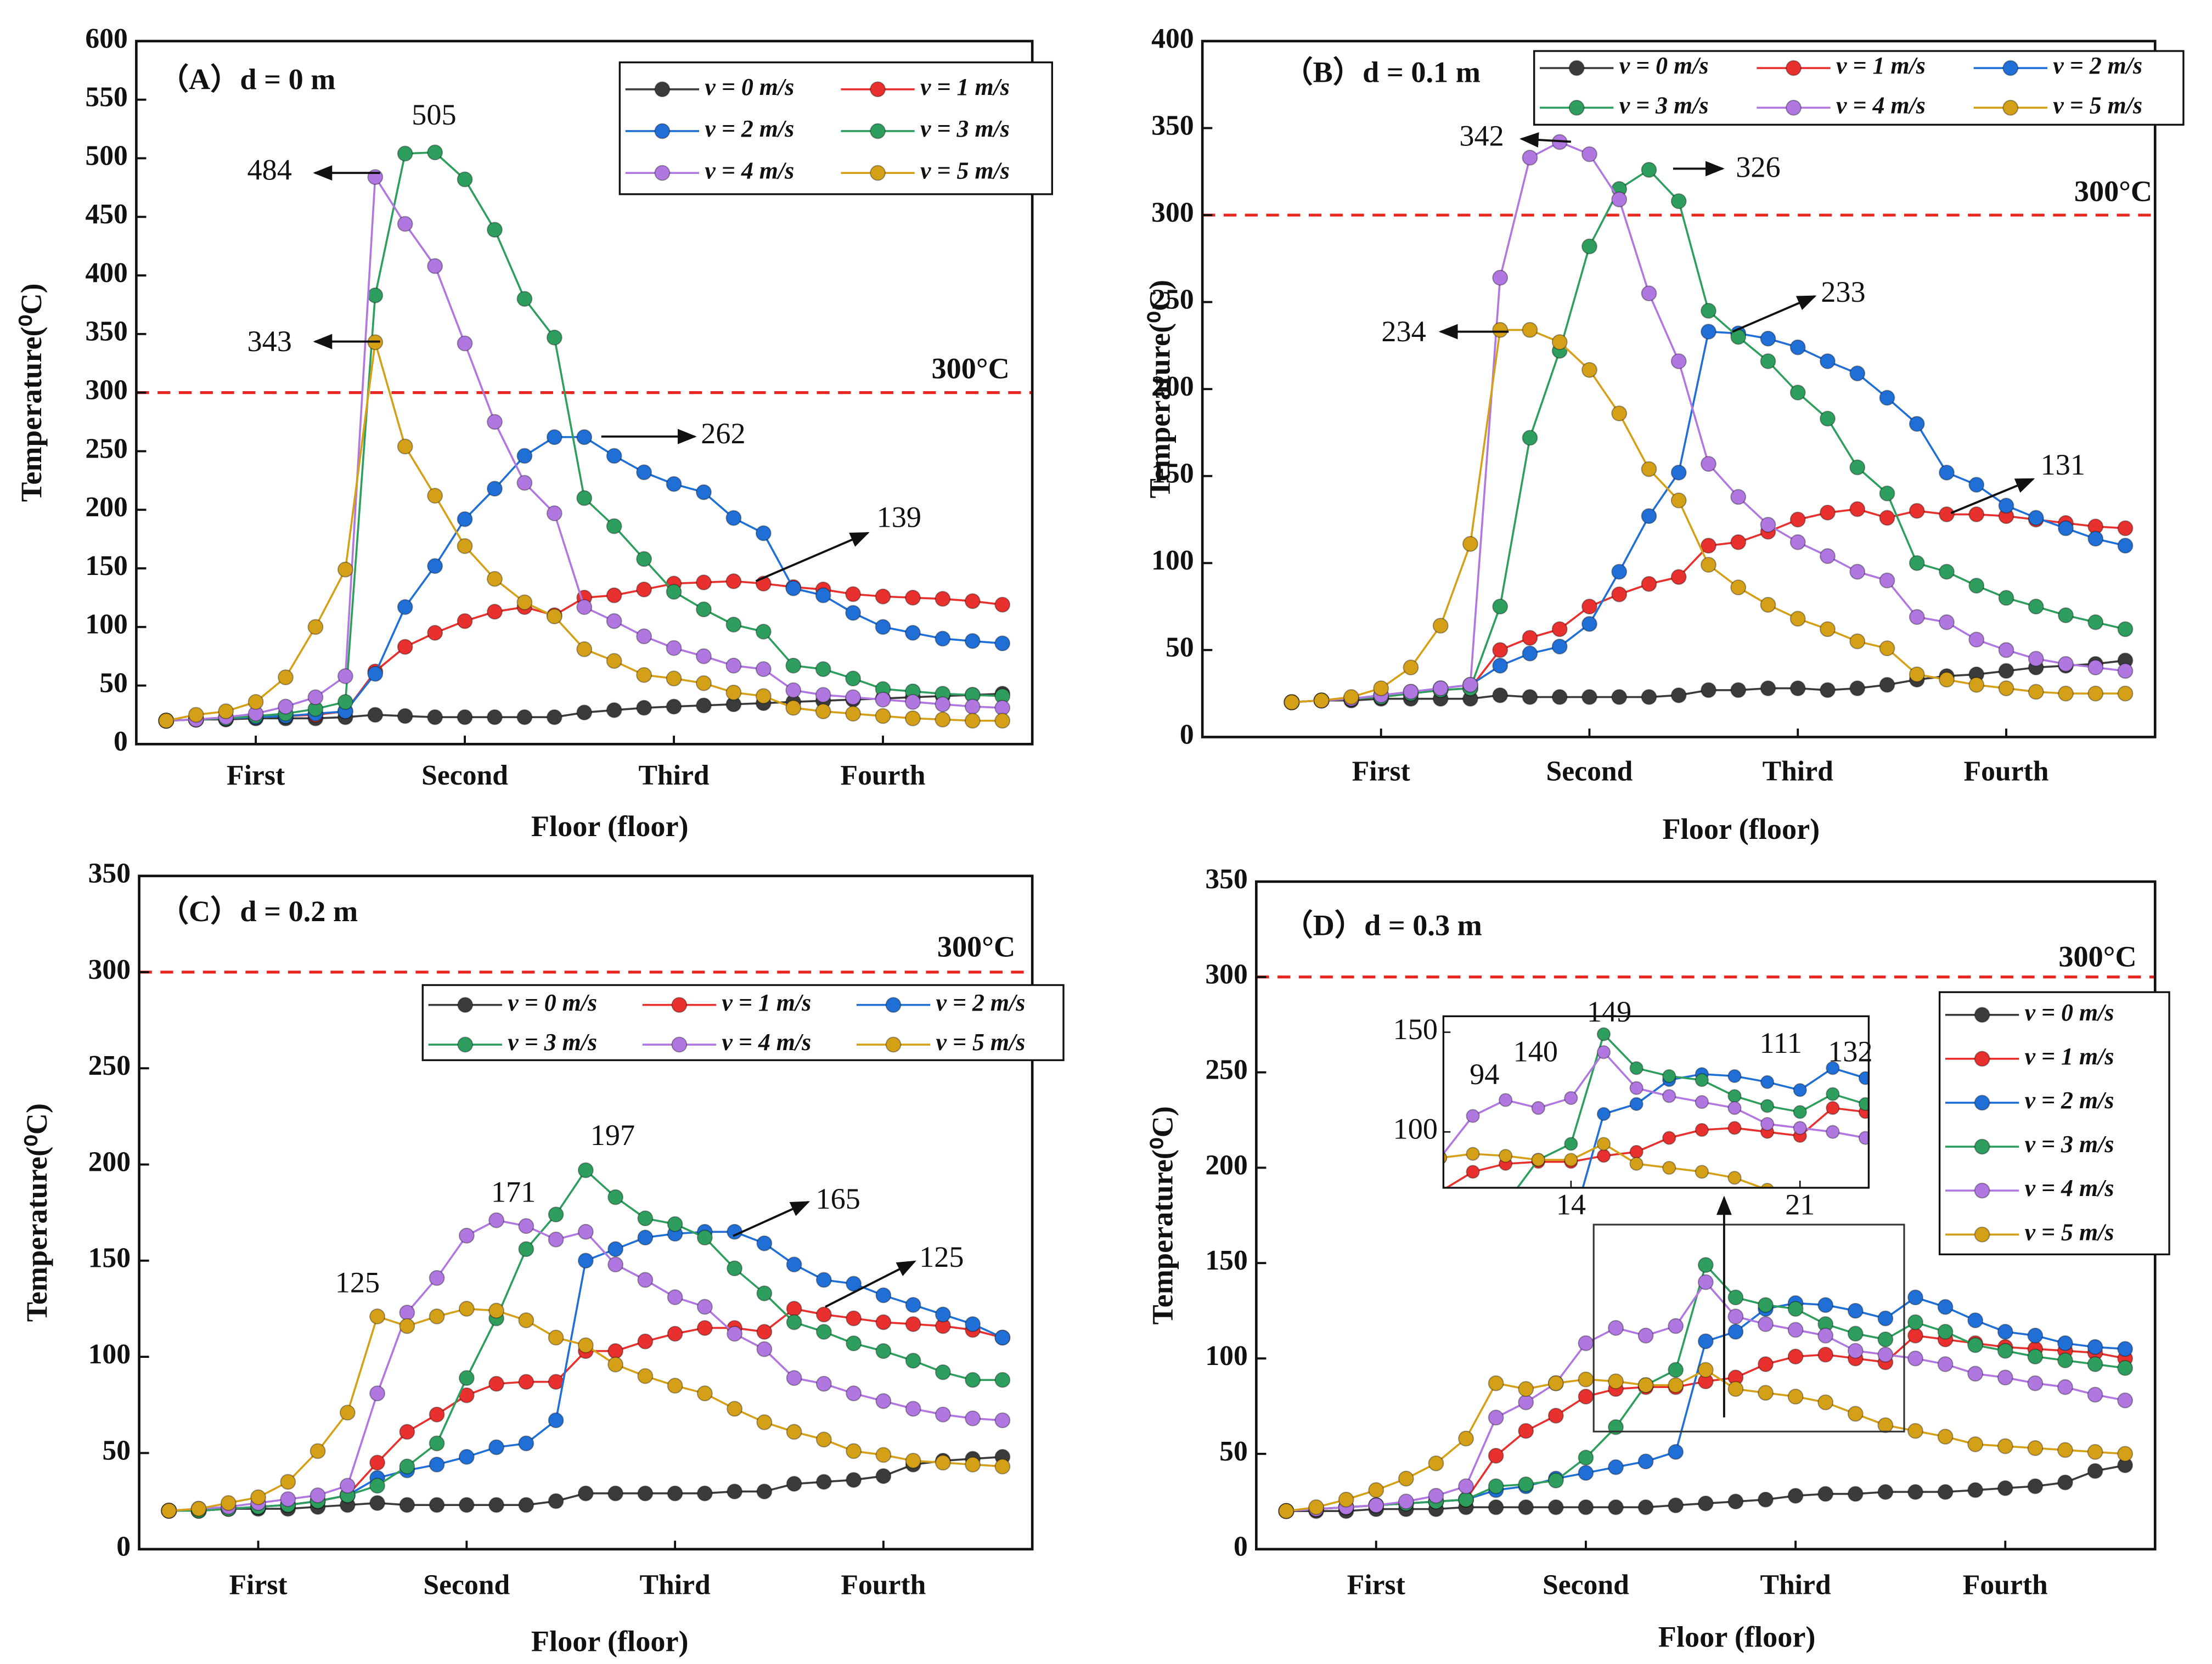  Describe the element at coordinates (109, 1065) in the screenshot. I see `y-tick-label: 250` at that location.